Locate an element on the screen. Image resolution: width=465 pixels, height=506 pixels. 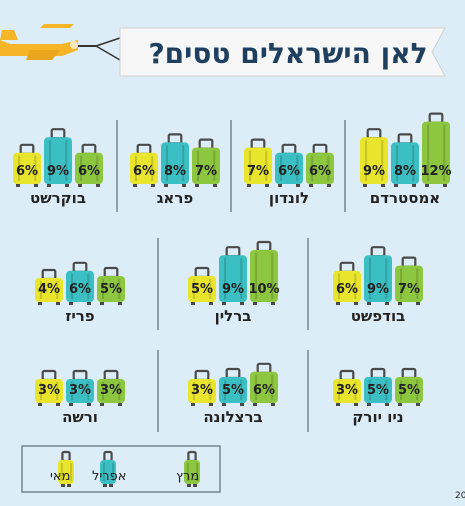
city-group: 5% 6% 4% פריז is located at coordinates (80, 293).